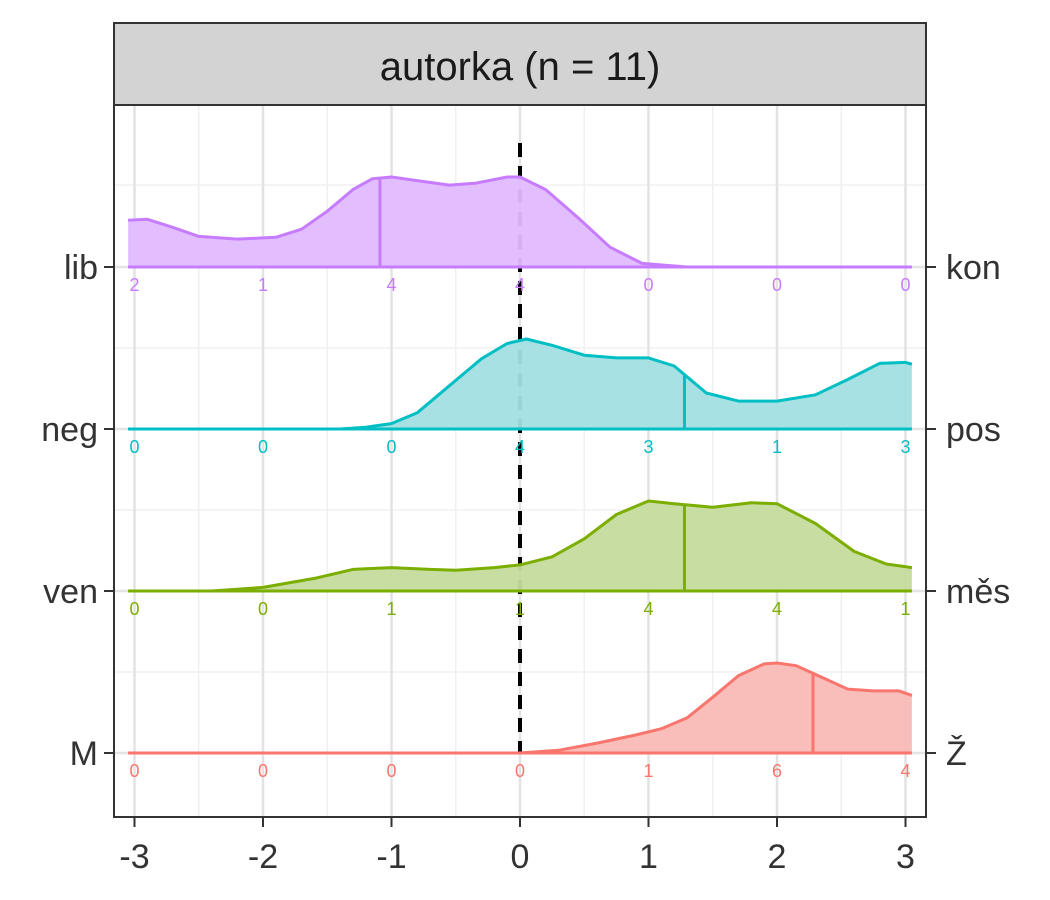 The width and height of the screenshot is (1050, 900). I want to click on right-axis-label: pos, so click(973, 430).